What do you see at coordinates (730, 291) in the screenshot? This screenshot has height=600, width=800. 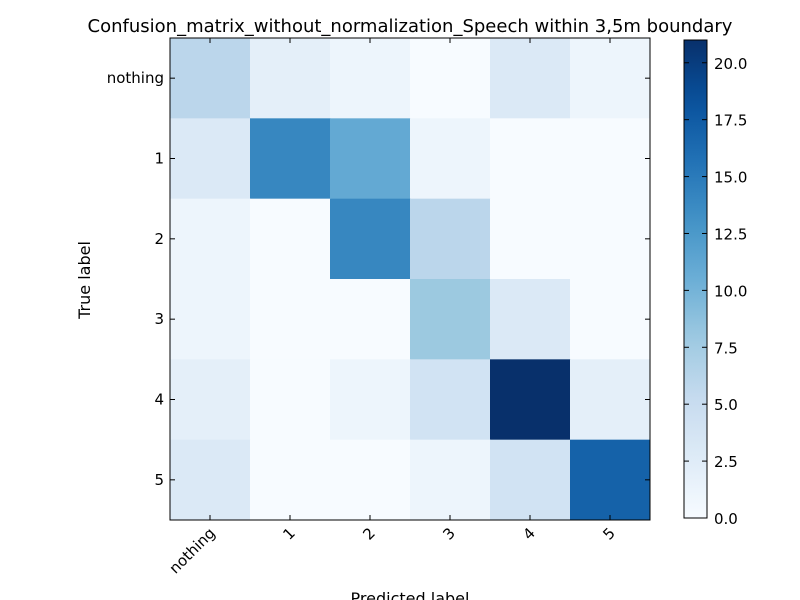 I see `colorbar-tick-label: 10.0` at bounding box center [730, 291].